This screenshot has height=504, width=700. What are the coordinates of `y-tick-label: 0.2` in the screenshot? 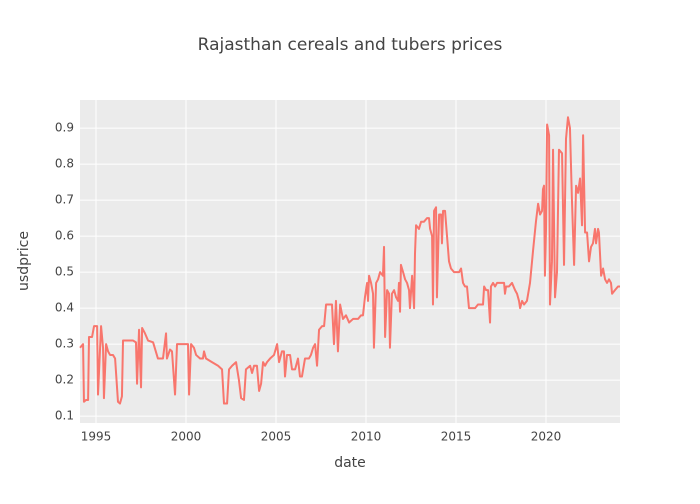 It's located at (64, 380).